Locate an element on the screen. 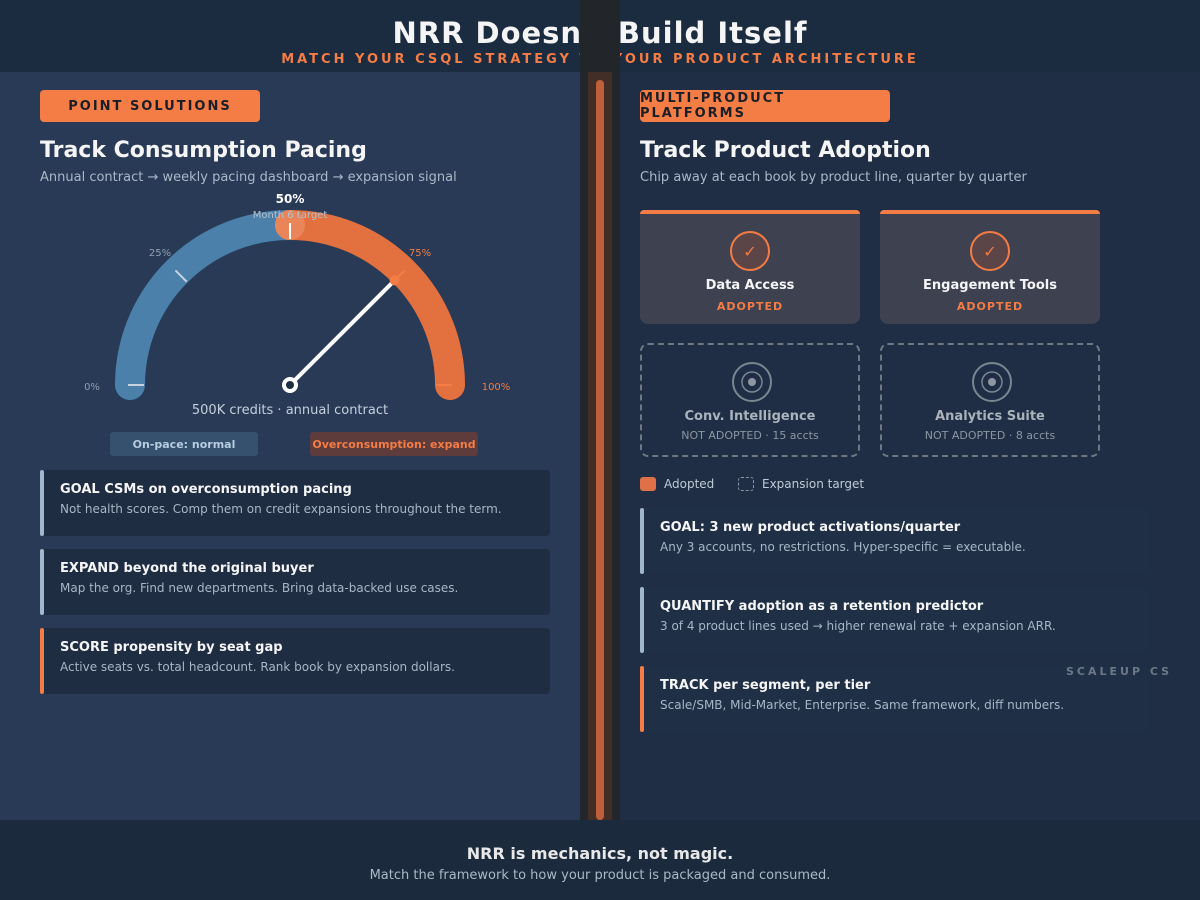  tile-name: Conv. Intelligence is located at coordinates (750, 416).